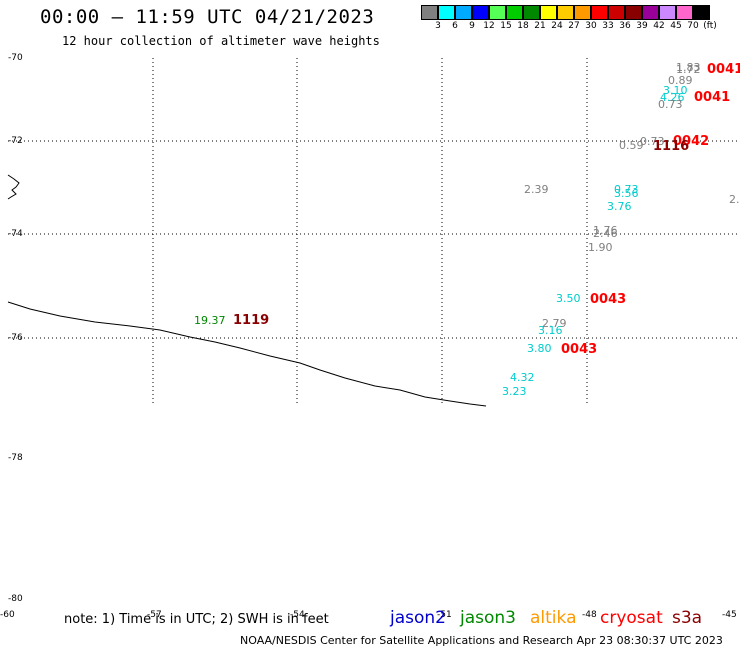  Describe the element at coordinates (472, 26) in the screenshot. I see `legend-tick-label: 9` at that location.